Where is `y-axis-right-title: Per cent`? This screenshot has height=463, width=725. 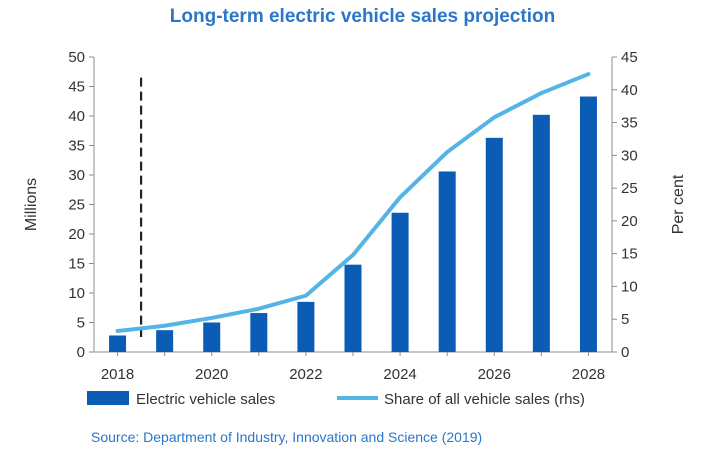 y-axis-right-title: Per cent is located at coordinates (678, 204).